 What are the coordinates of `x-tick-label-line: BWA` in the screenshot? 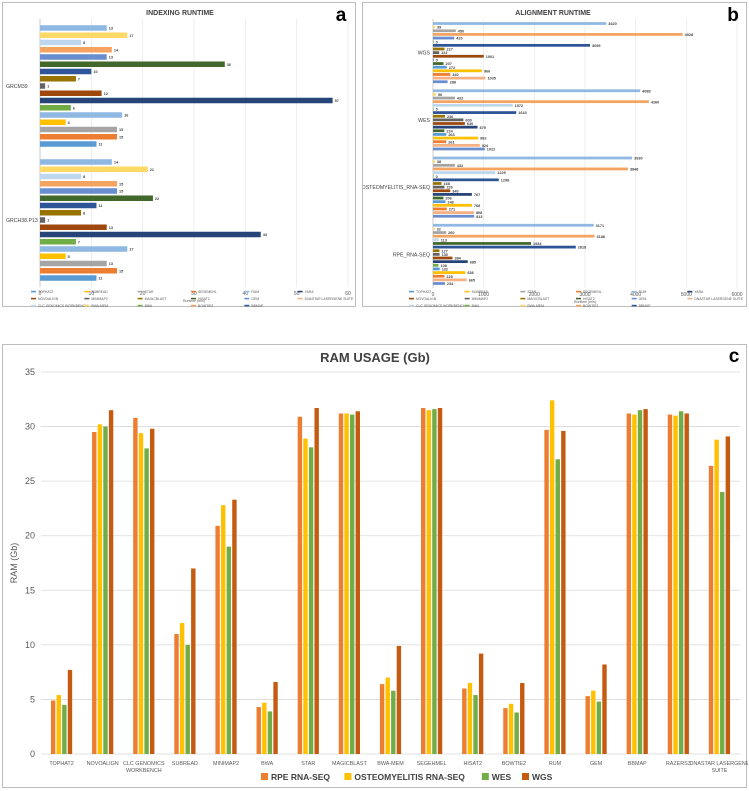 It's located at (267, 764).